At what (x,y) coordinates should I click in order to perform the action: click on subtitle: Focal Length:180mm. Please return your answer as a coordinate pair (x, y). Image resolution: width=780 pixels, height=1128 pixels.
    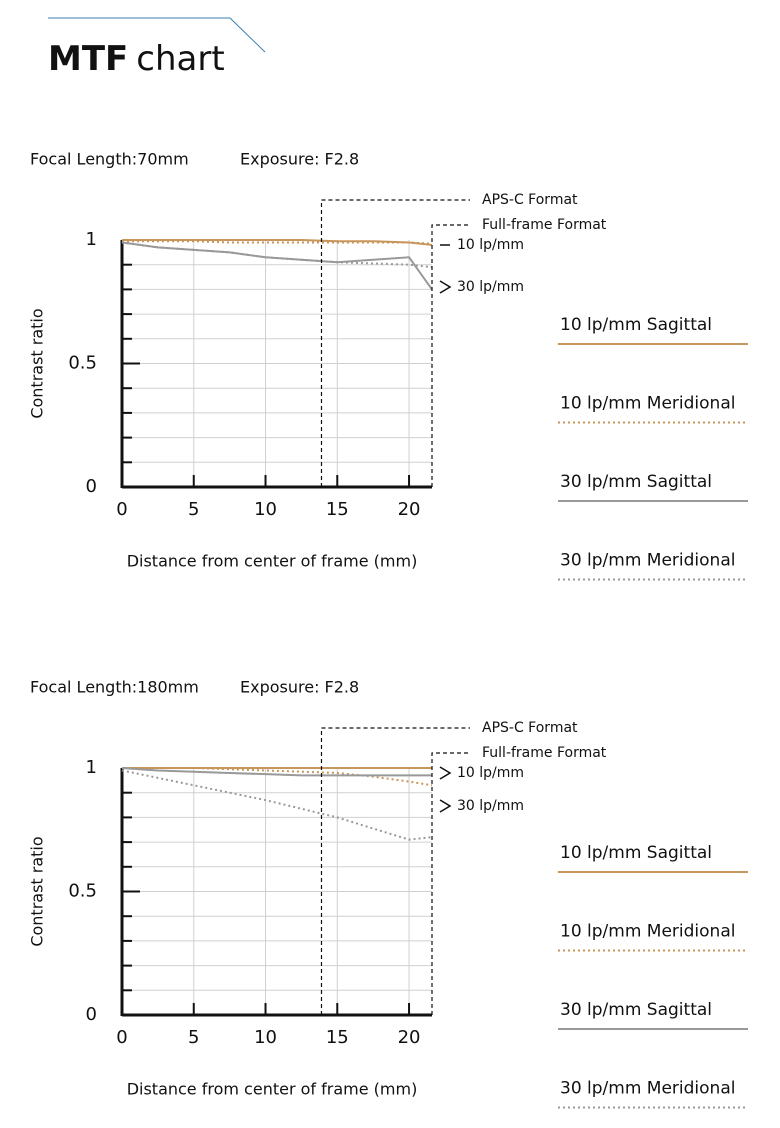
    Looking at the image, I should click on (114, 687).